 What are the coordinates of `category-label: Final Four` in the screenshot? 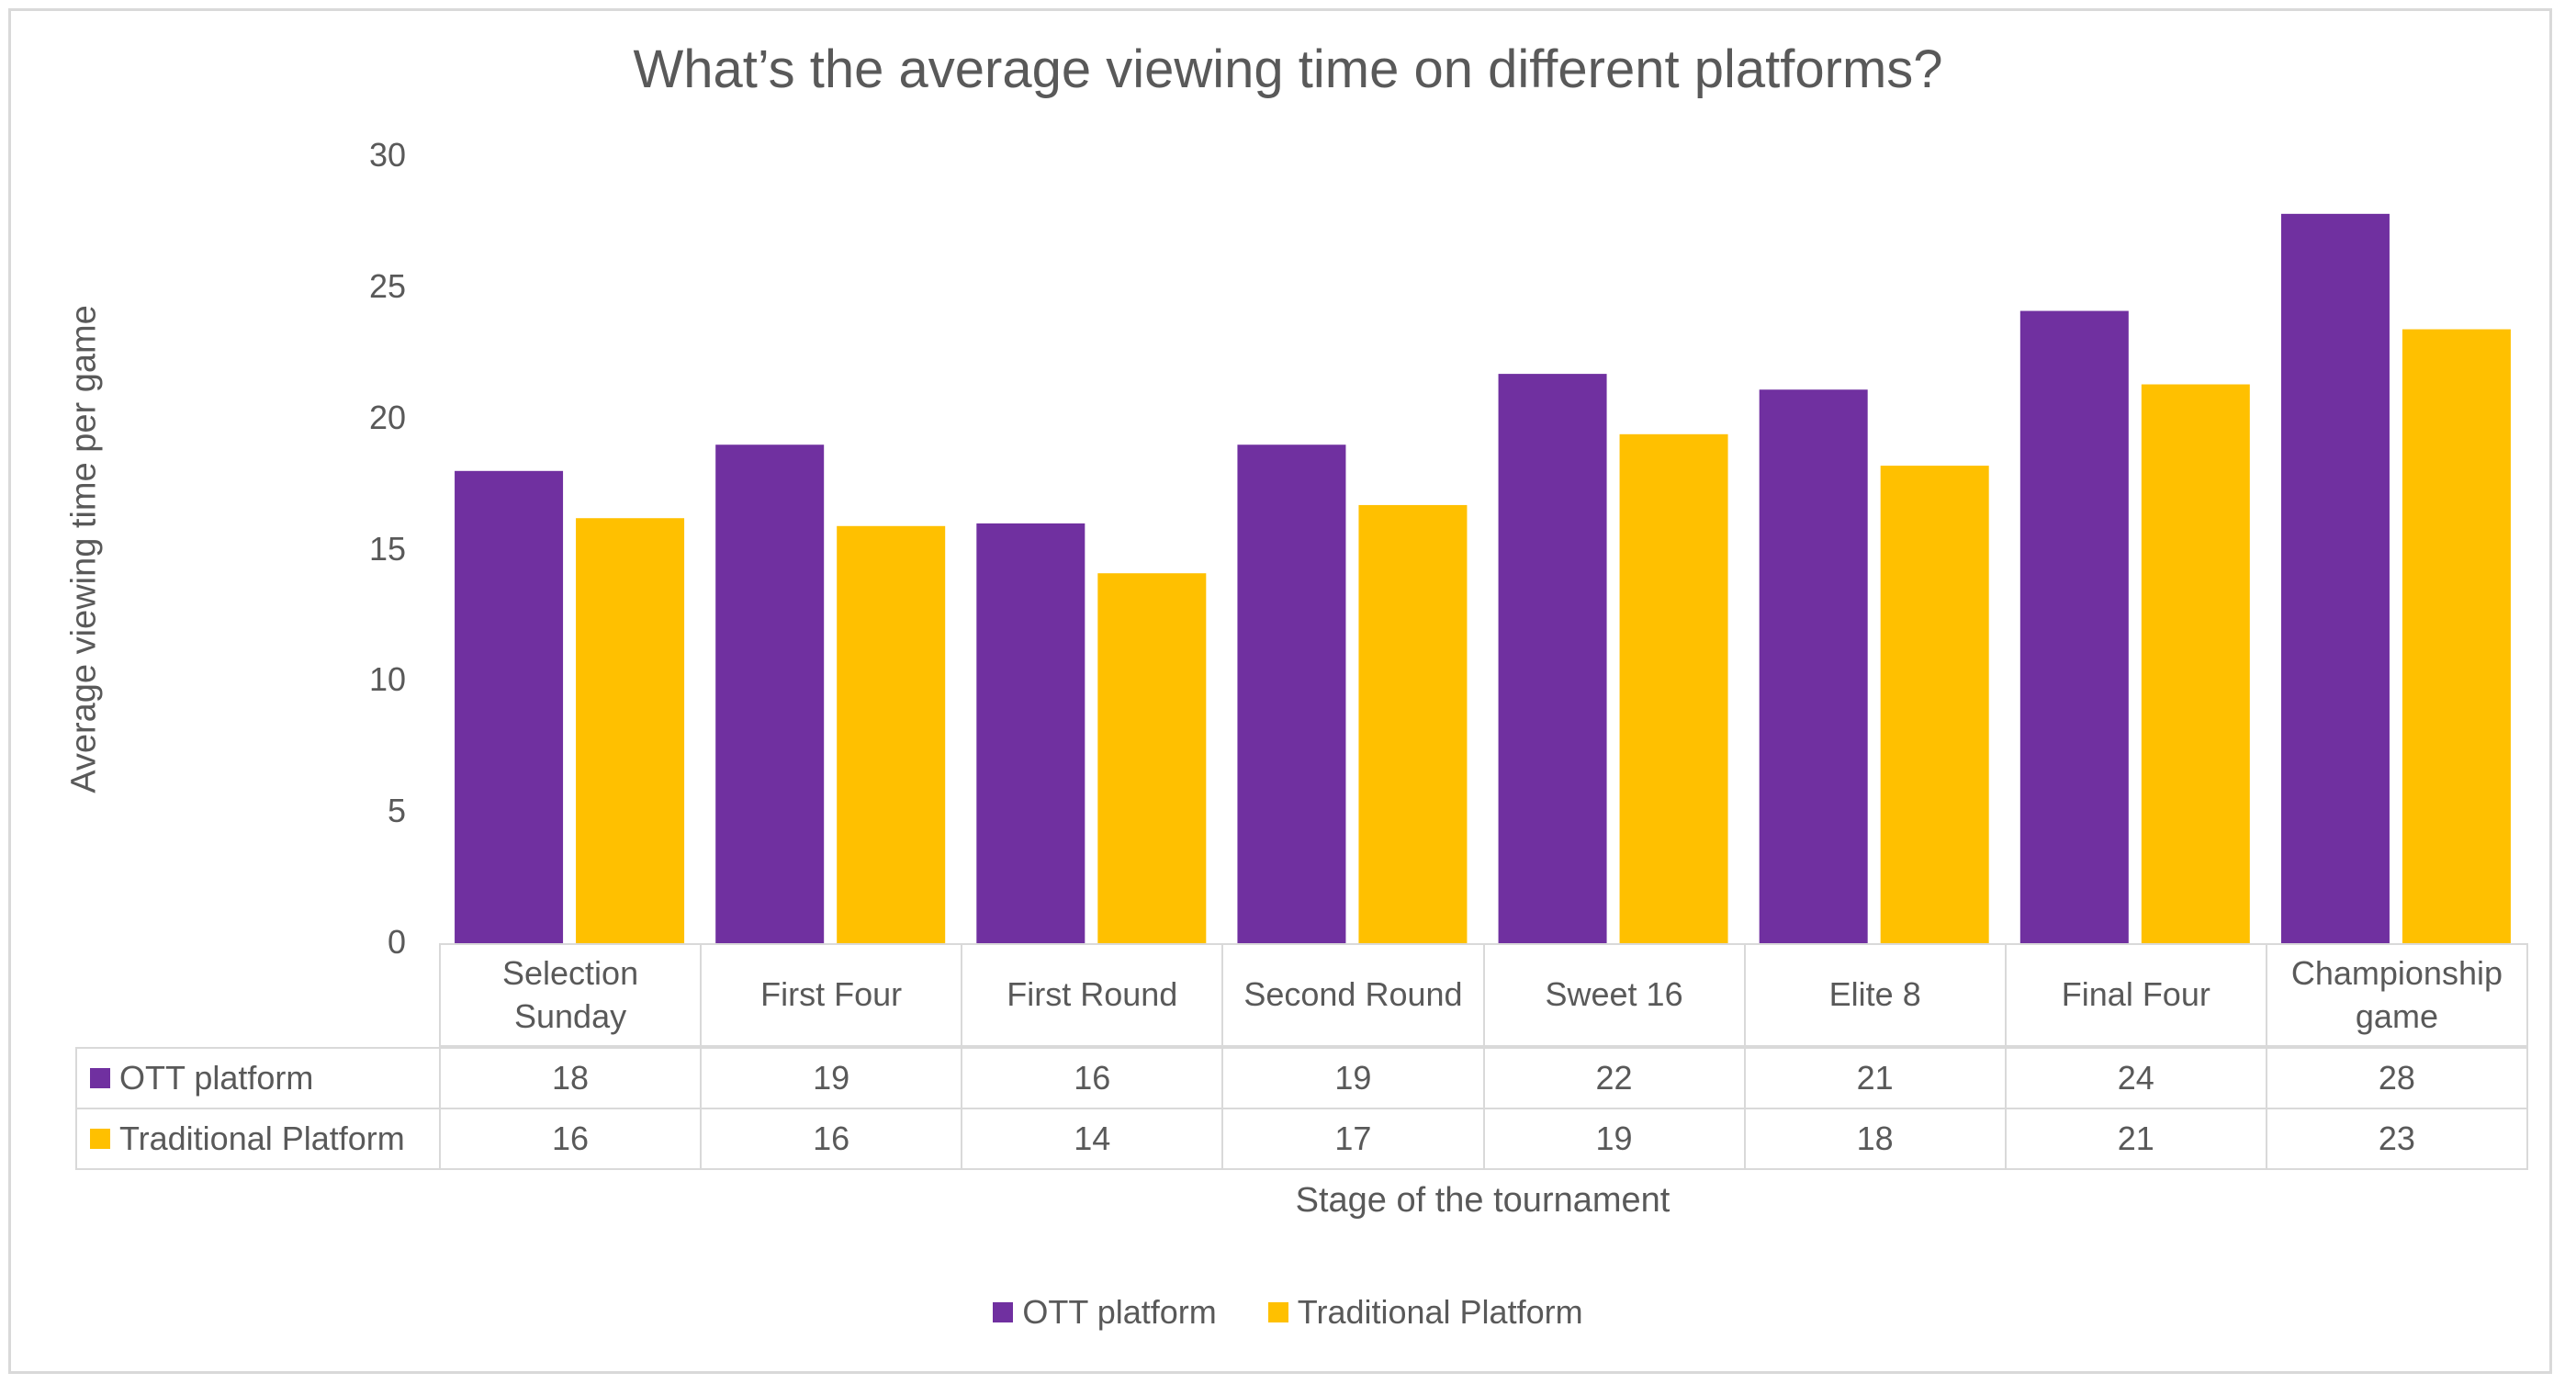 It's located at (2135, 994).